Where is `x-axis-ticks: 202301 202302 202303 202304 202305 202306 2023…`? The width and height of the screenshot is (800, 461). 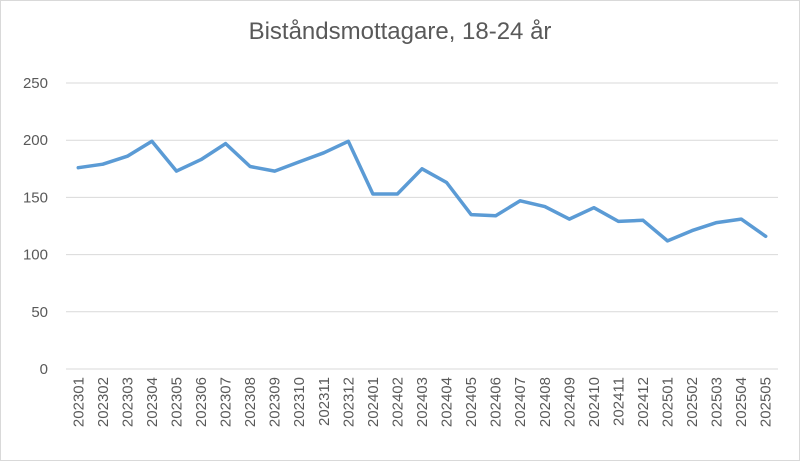 x-axis-ticks: 202301 202302 202303 202304 202305 202306 2023… is located at coordinates (422, 402).